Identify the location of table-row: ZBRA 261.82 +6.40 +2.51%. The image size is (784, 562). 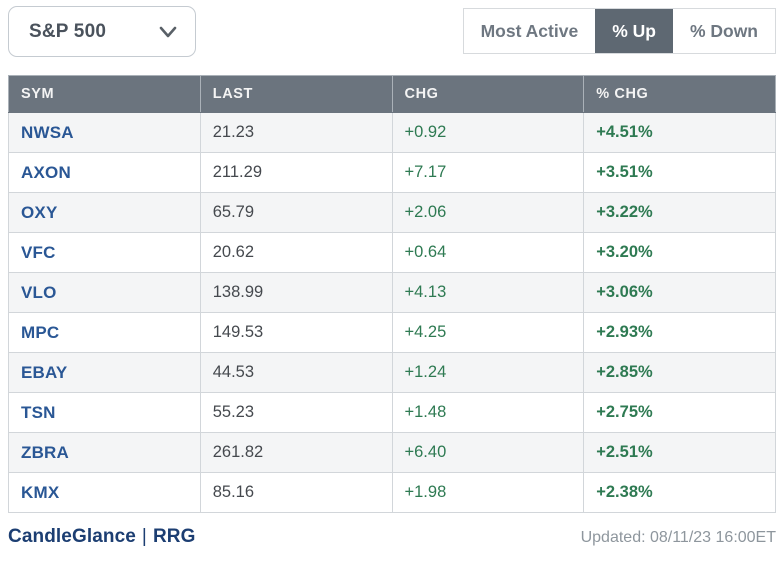
(392, 452).